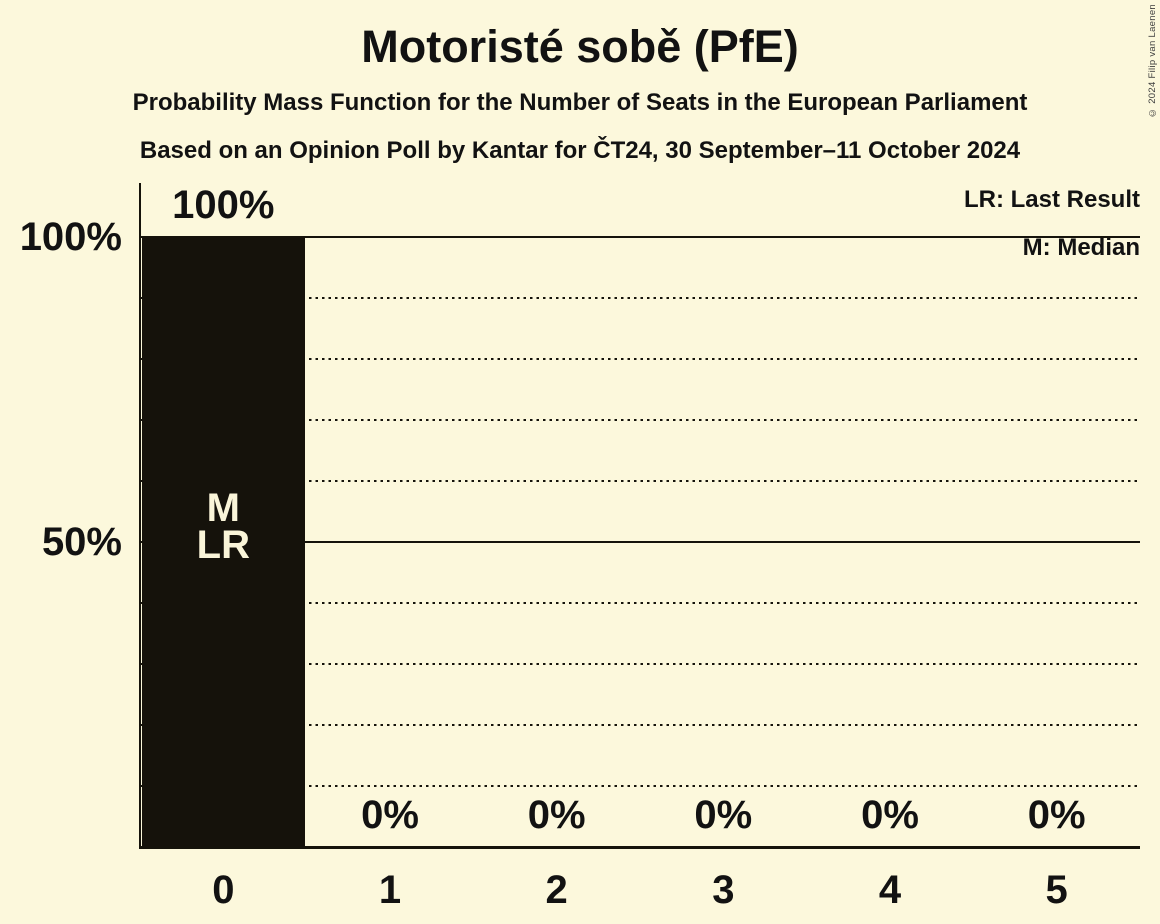 Image resolution: width=1160 pixels, height=924 pixels. I want to click on copyright-notice: © 2024 Filip van Laenen, so click(1152, 61).